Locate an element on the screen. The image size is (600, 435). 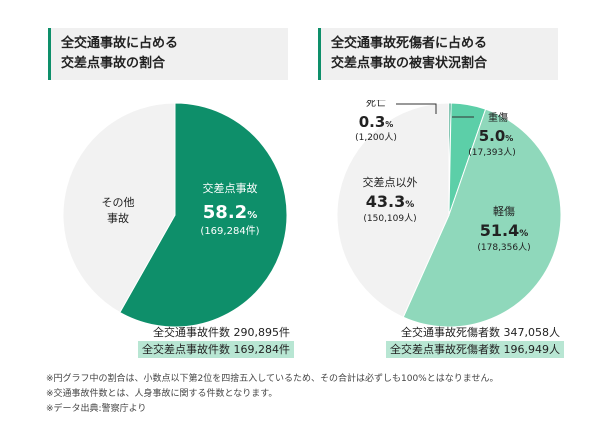
right-highlight-line: 全交差点事故死傷者数 196,949人 is located at coordinates (475, 349).